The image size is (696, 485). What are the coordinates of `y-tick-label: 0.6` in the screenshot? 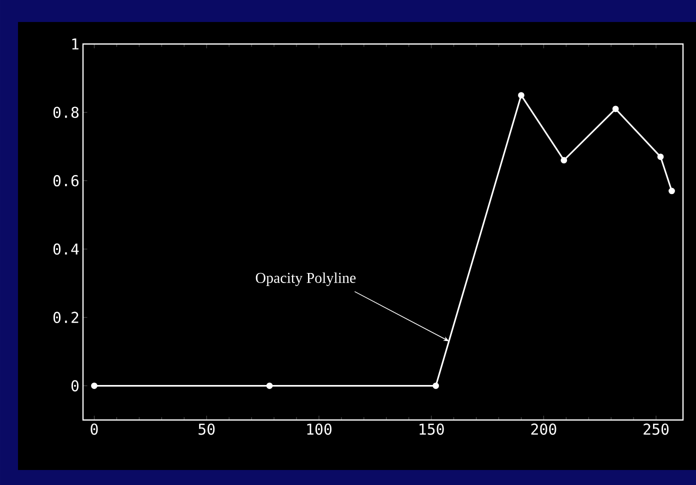 It's located at (66, 180).